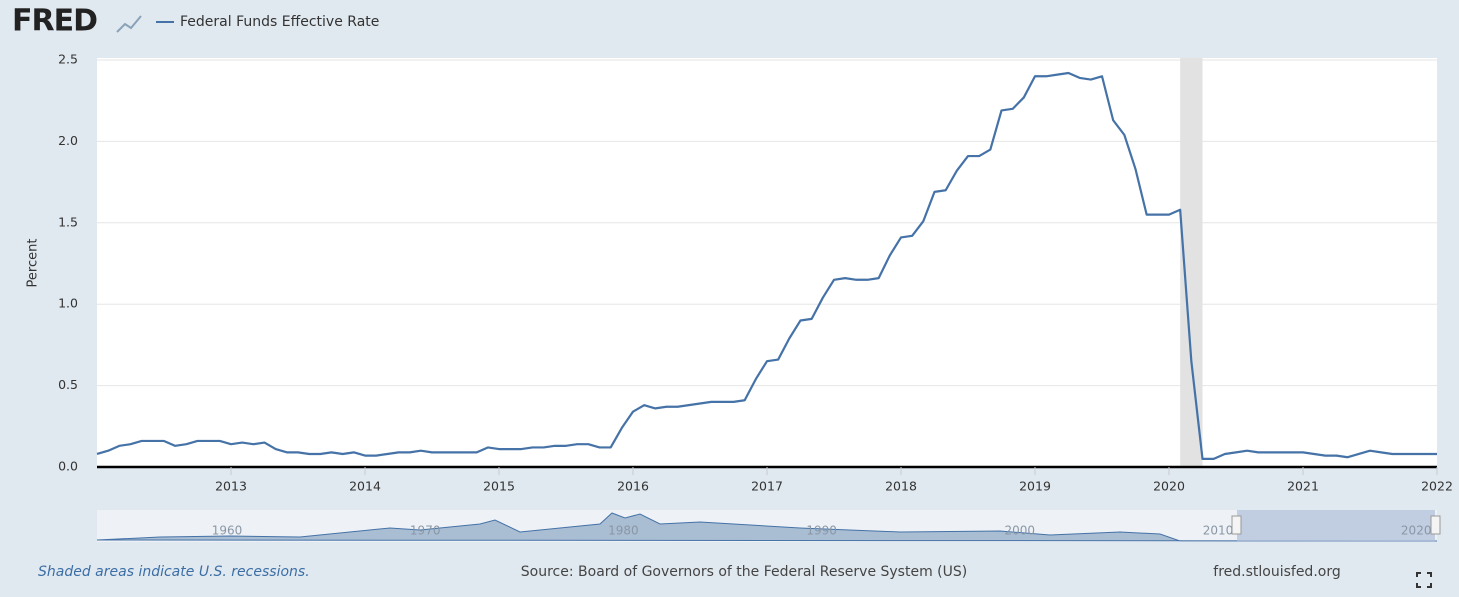 This screenshot has width=1459, height=597. Describe the element at coordinates (68, 384) in the screenshot. I see `y-tick-label: 0.5` at that location.